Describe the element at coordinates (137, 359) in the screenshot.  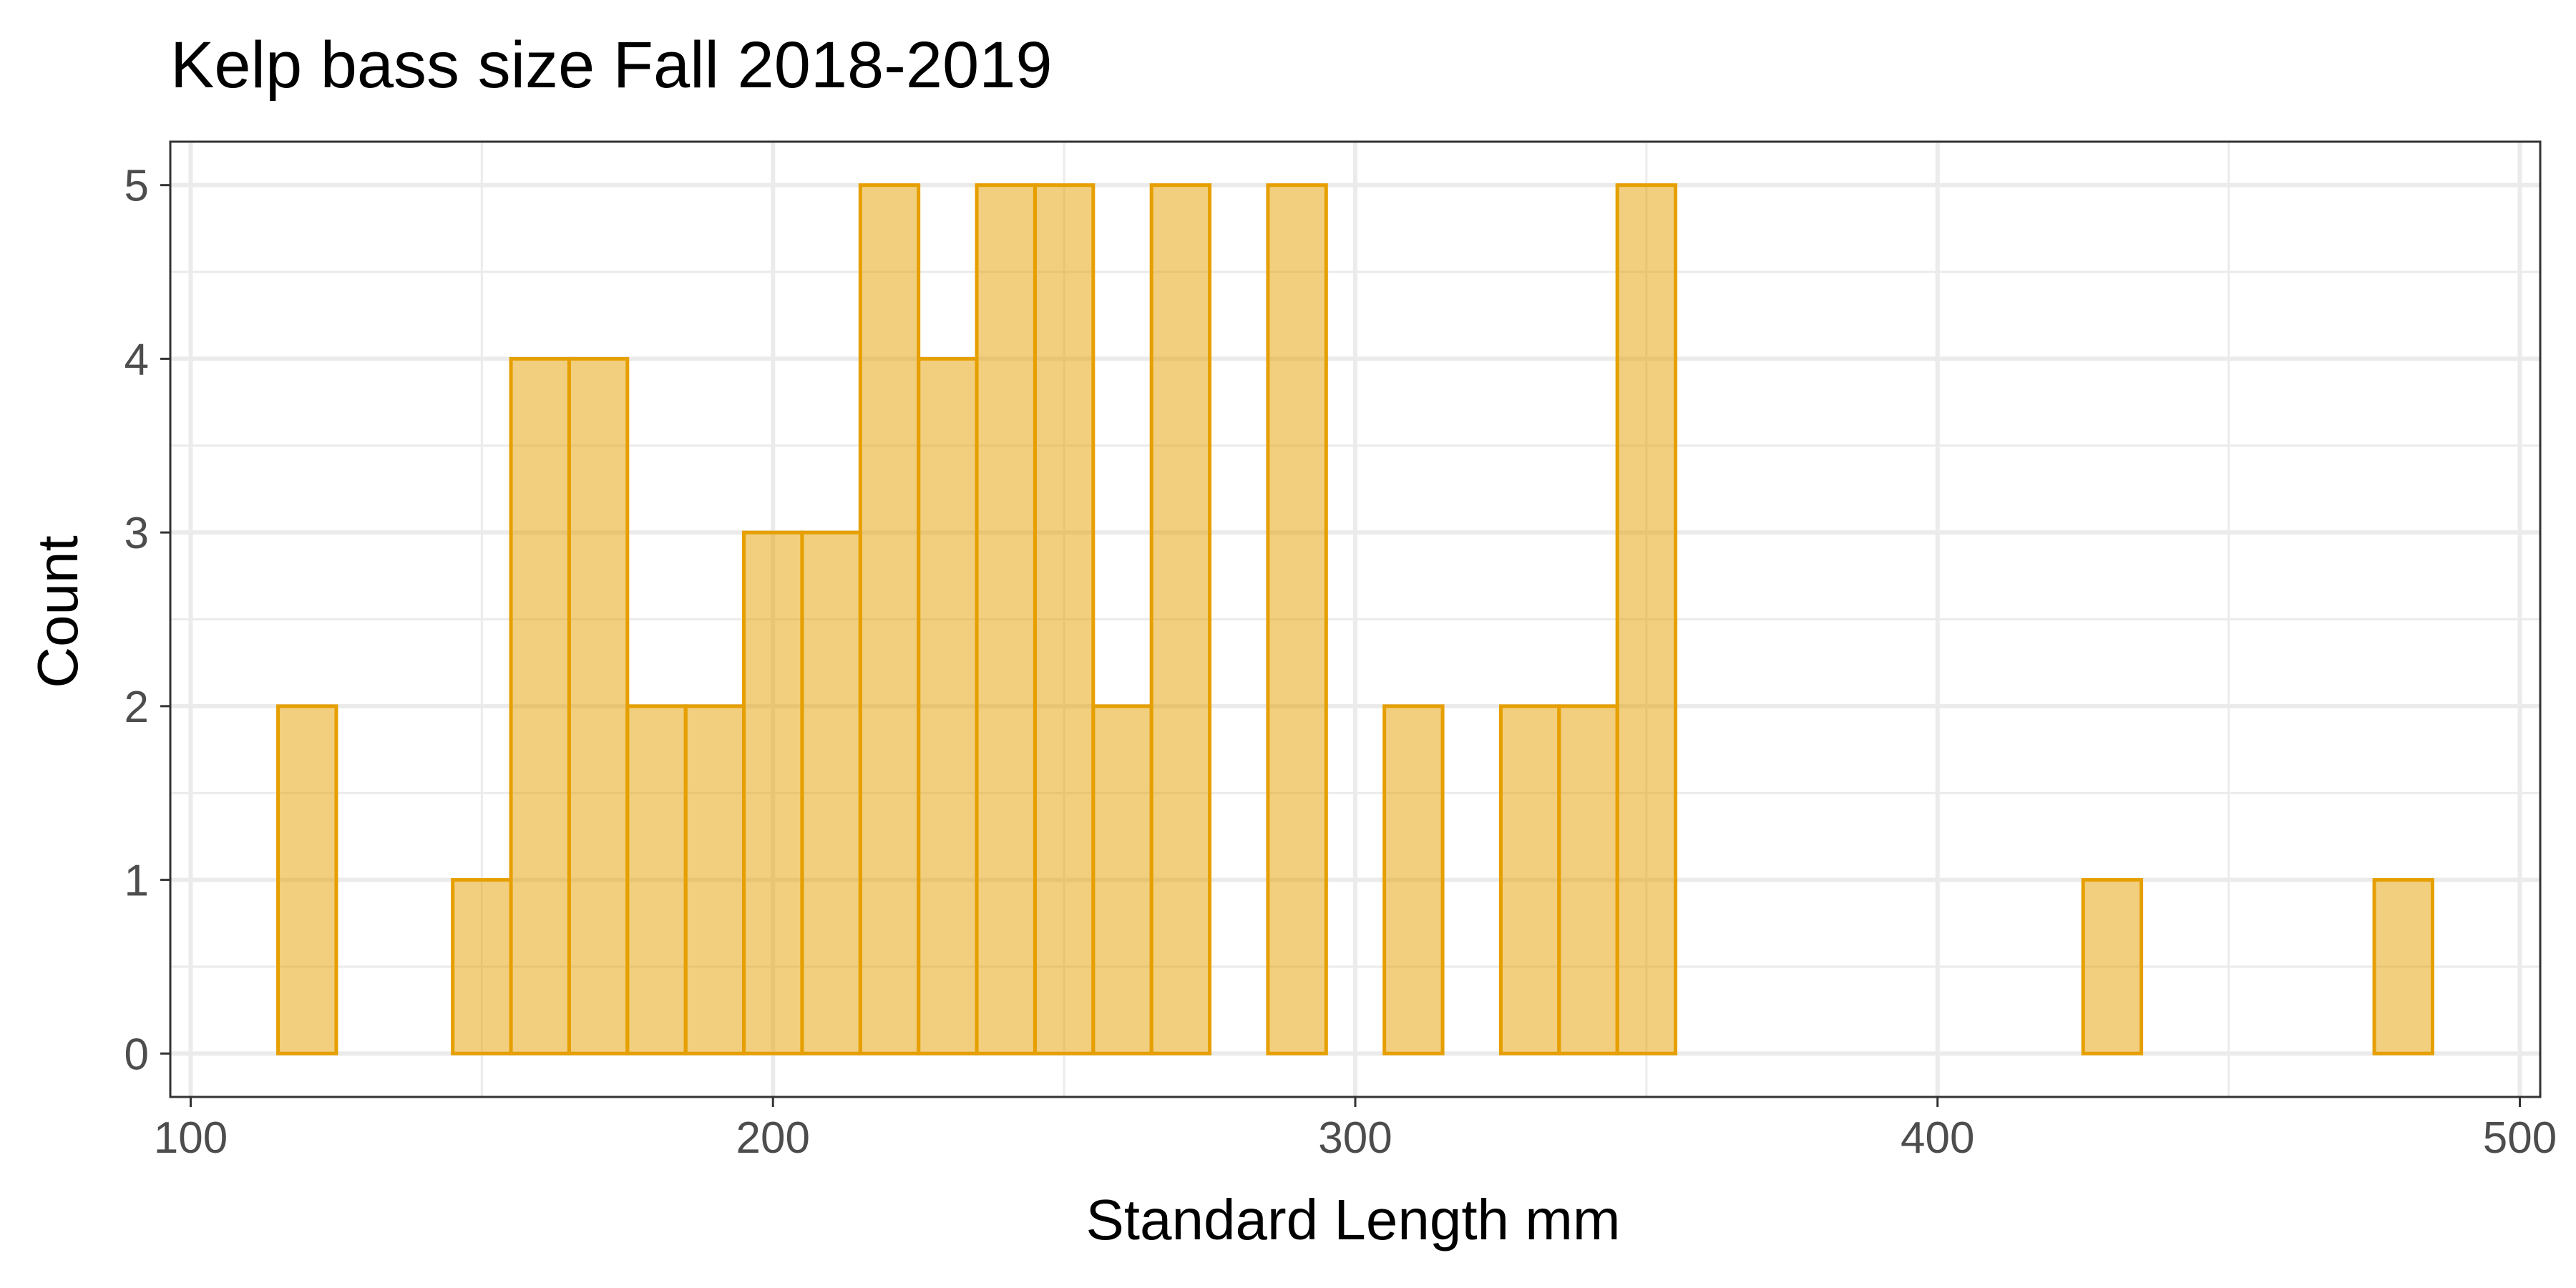
I see `y-tick-label: 4` at that location.